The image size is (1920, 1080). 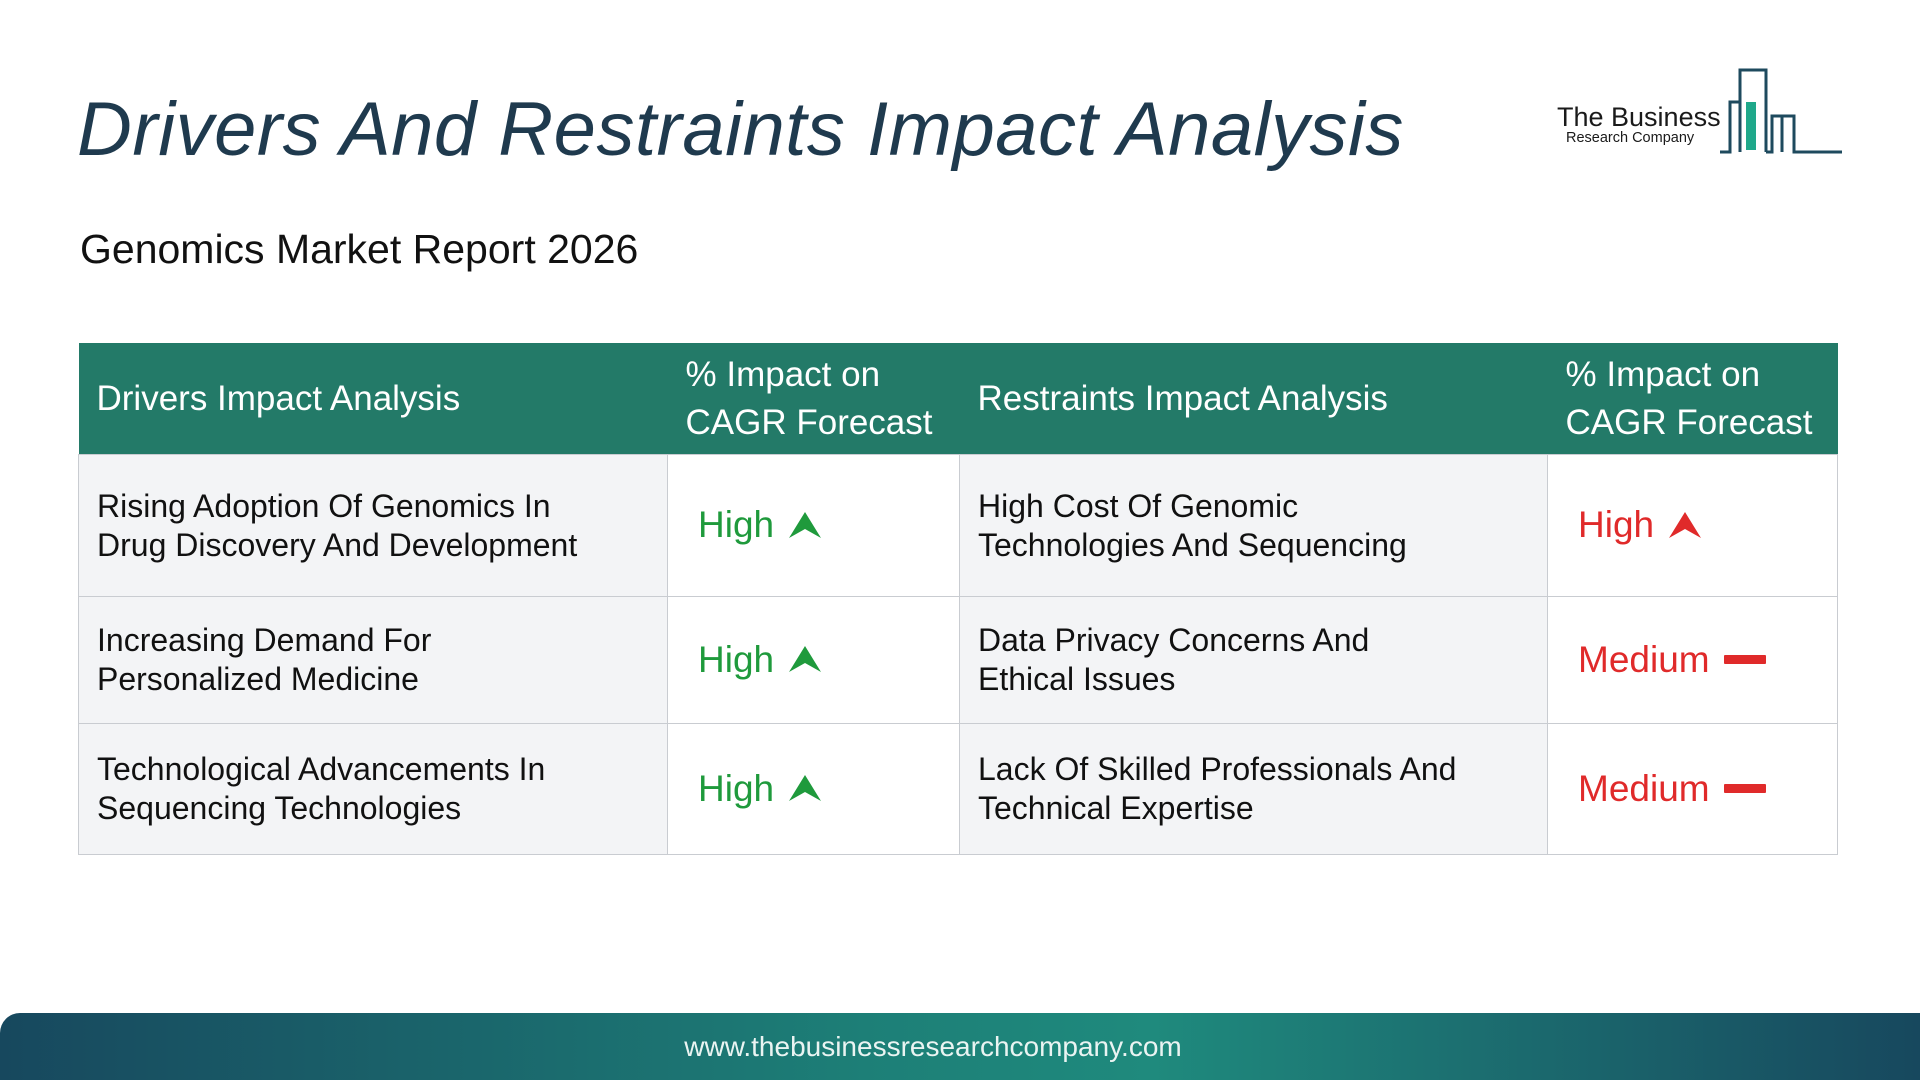 I want to click on bar-building-logo-icon, so click(x=1781, y=111).